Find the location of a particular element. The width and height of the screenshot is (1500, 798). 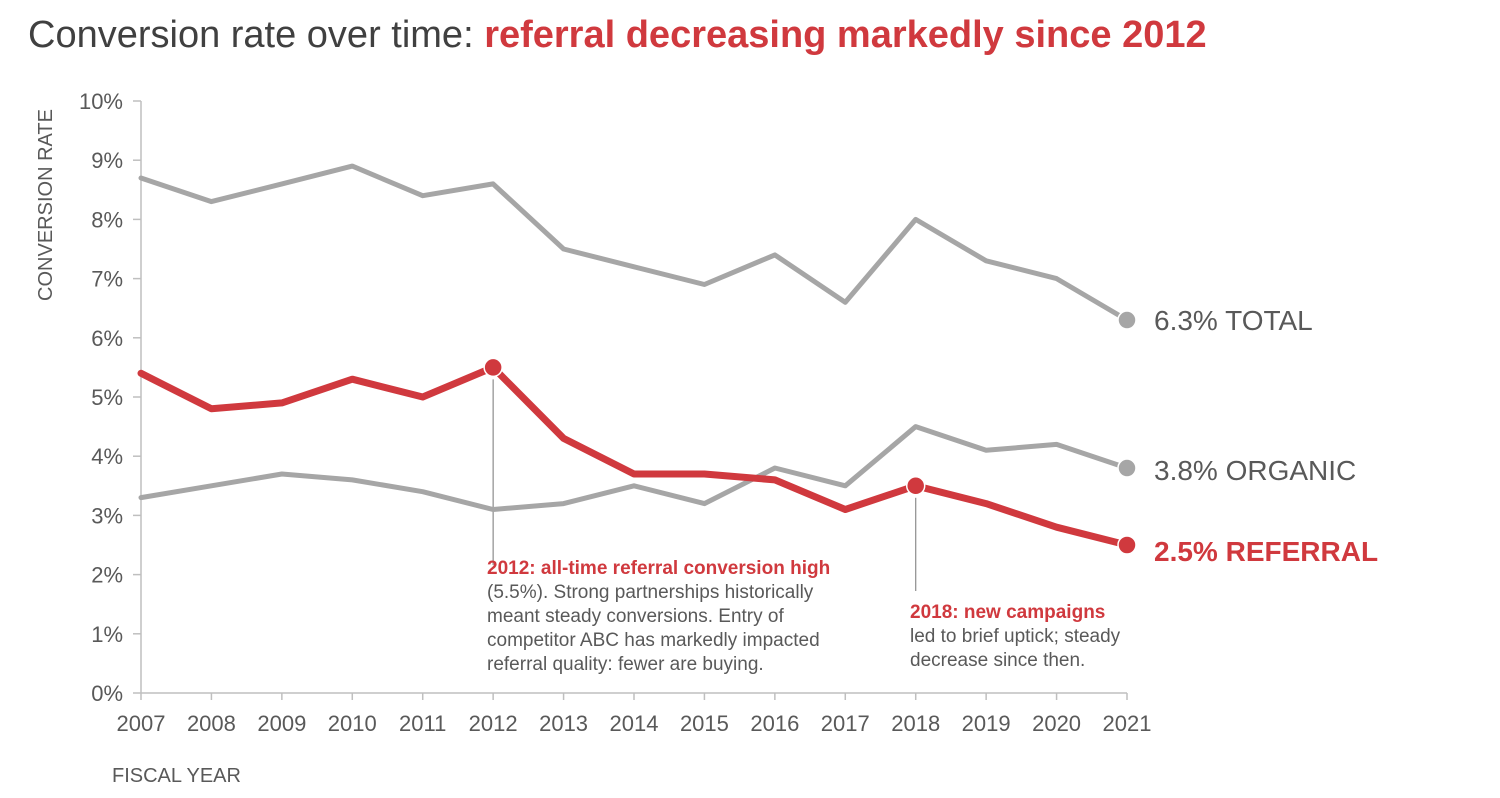

referral-end-marker is located at coordinates (1127, 545).